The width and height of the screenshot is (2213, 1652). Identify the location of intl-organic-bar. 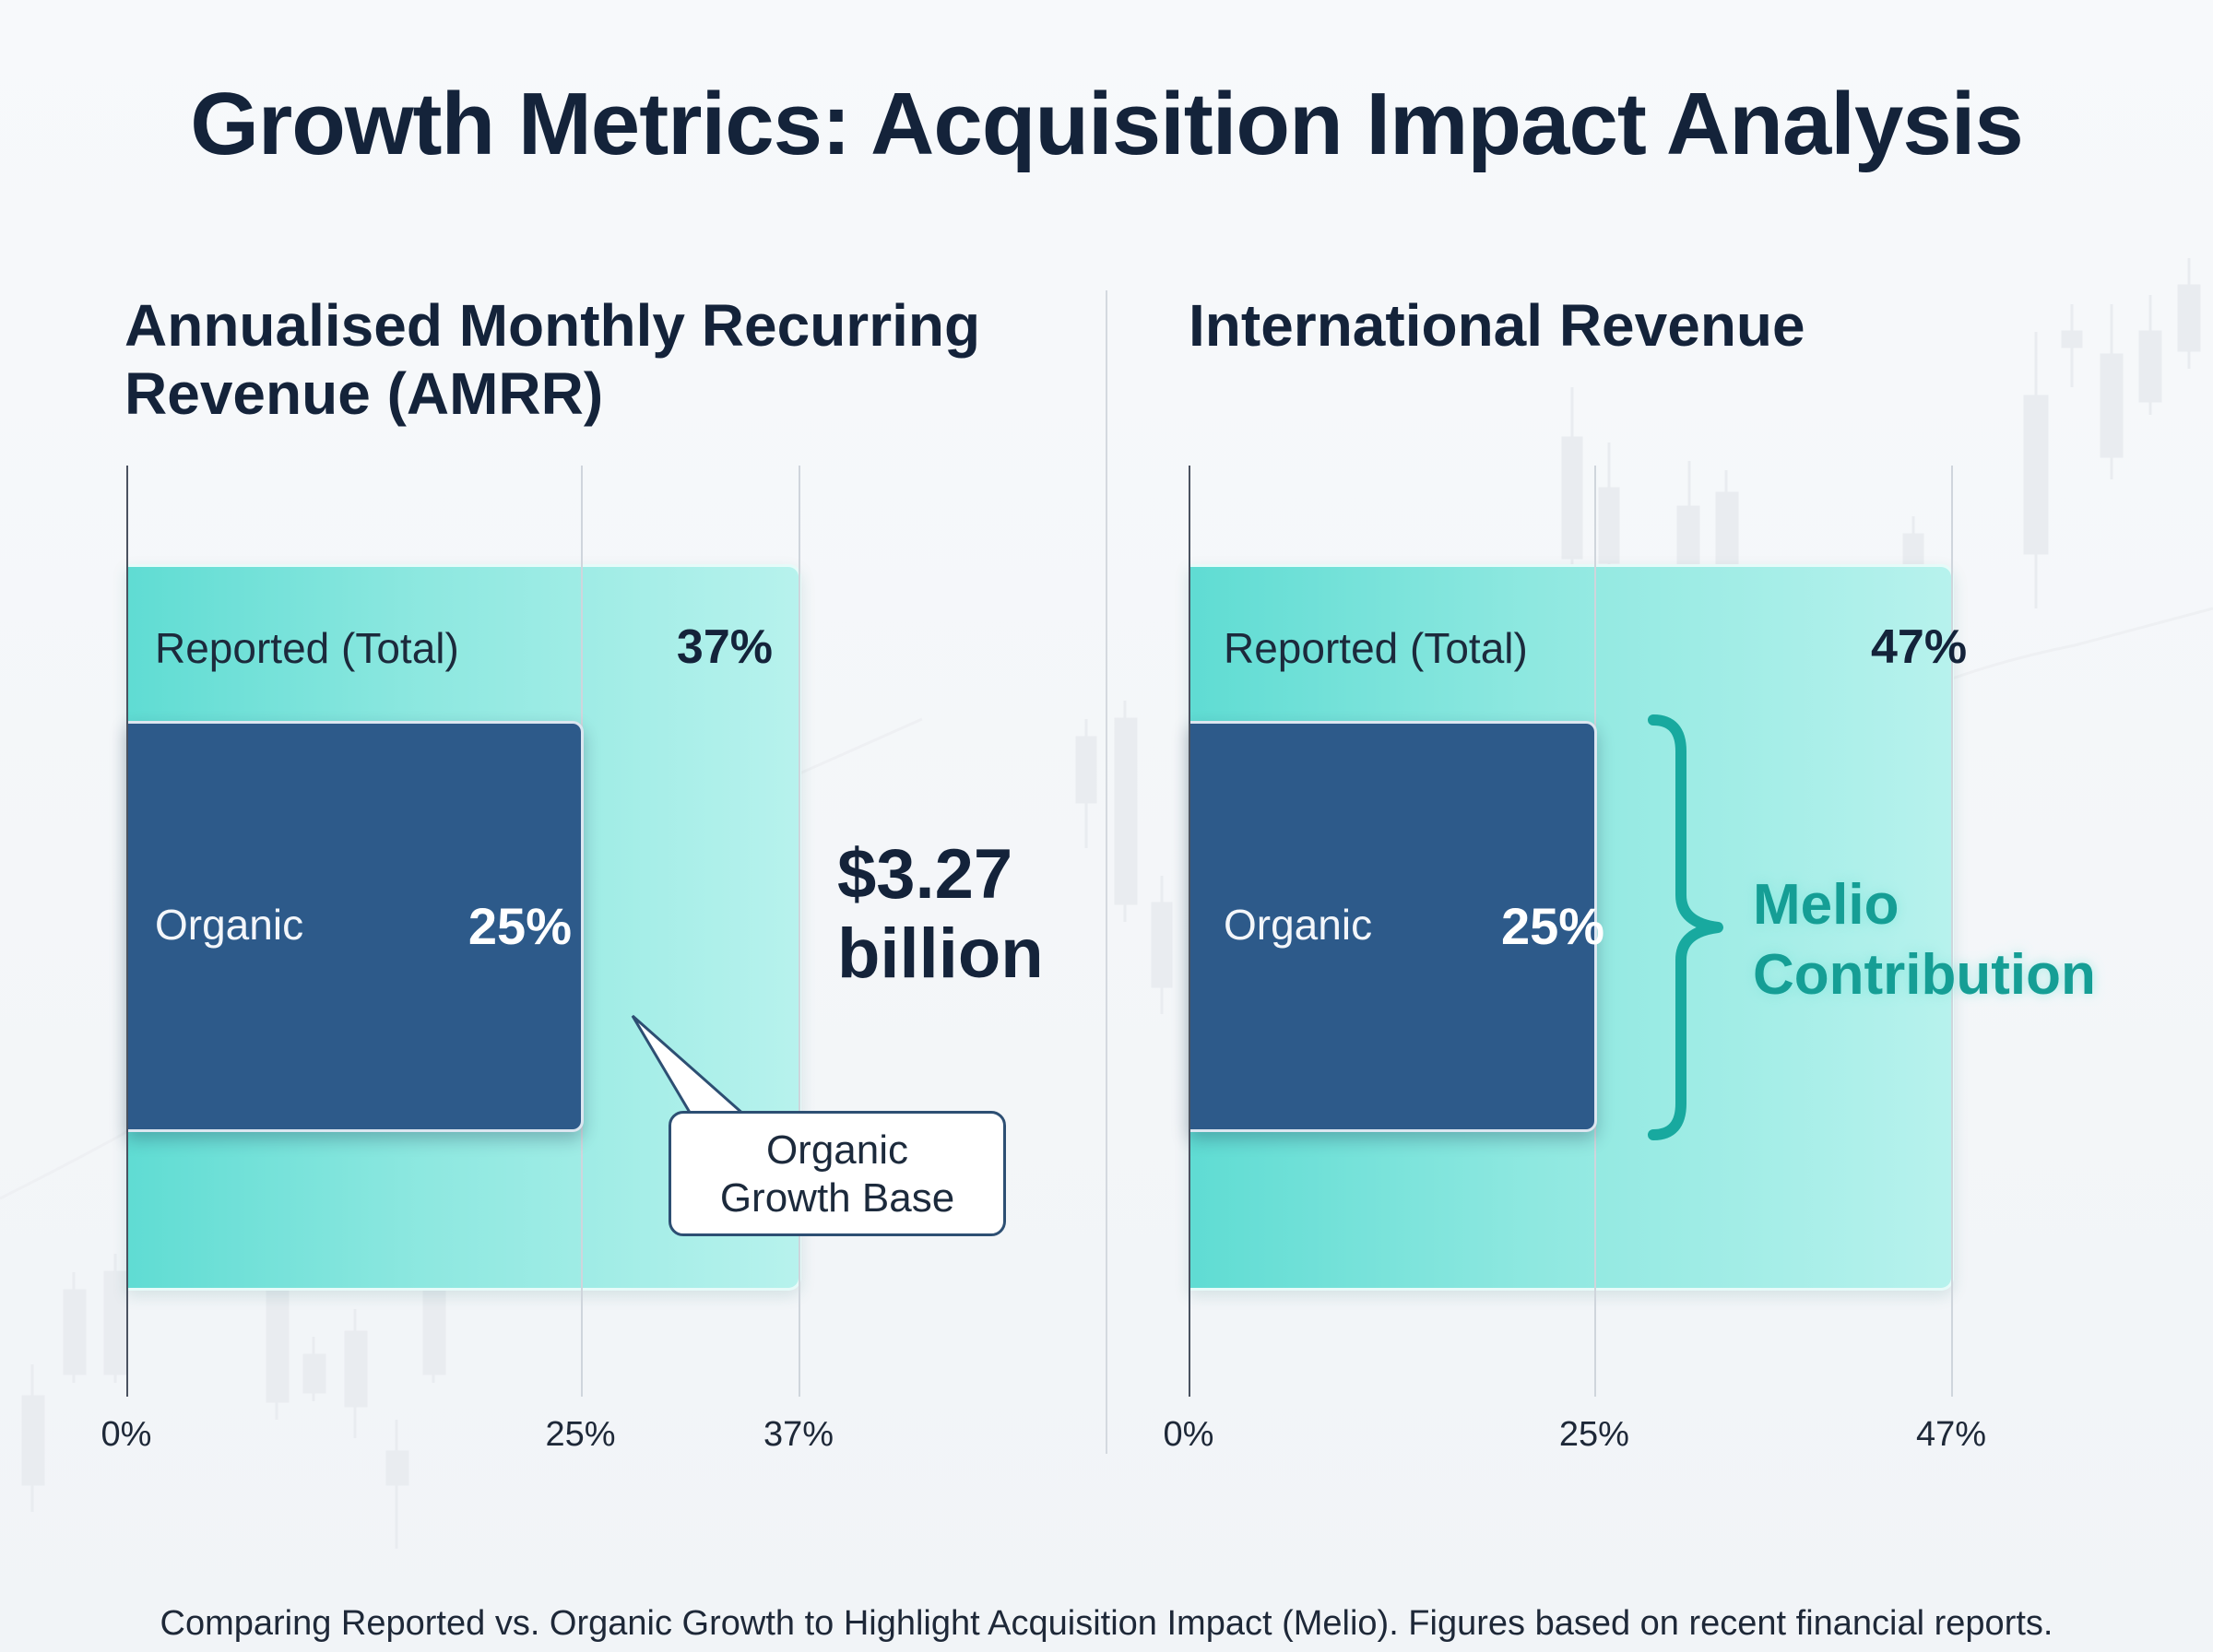
(1393, 926).